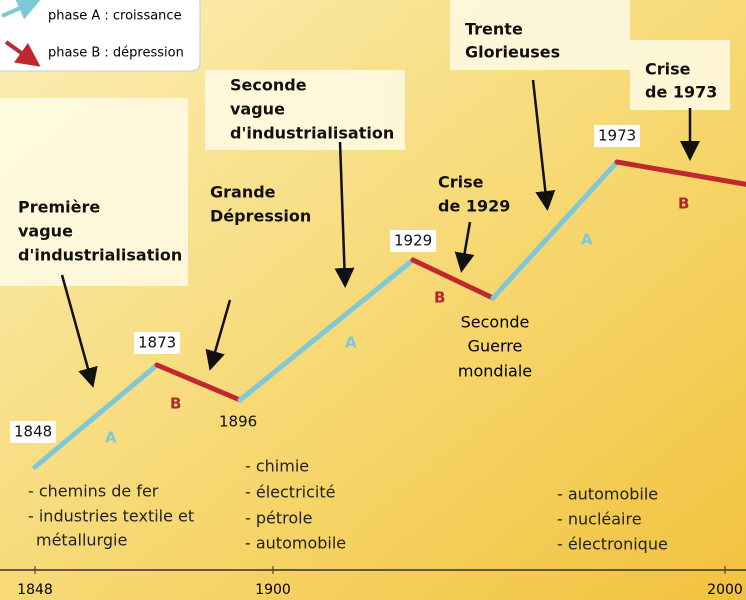 The image size is (746, 600). I want to click on annotation: Première, so click(59, 207).